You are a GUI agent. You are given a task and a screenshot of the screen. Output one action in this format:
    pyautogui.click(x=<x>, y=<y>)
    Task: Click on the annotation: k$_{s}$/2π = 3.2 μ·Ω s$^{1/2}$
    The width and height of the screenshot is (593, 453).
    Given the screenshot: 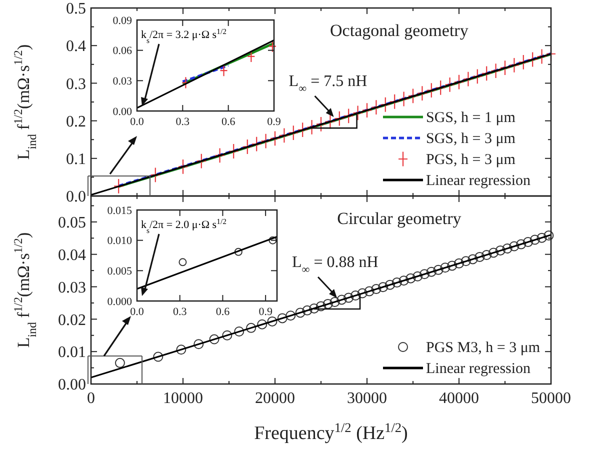 What is the action you would take?
    pyautogui.click(x=184, y=35)
    